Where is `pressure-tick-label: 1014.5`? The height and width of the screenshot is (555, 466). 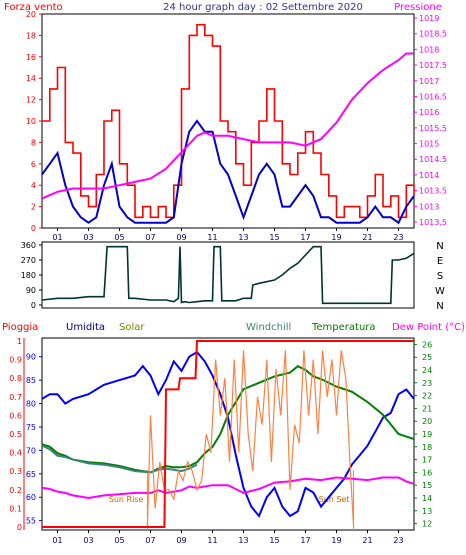 pressure-tick-label: 1014.5 is located at coordinates (433, 159).